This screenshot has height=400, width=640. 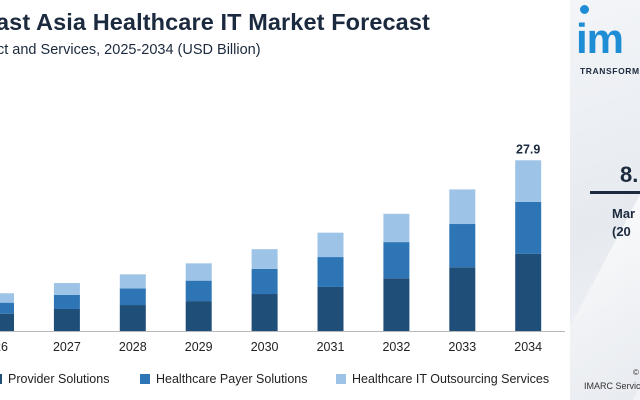 I want to click on x-tick-label-2027: 2027, so click(x=67, y=347).